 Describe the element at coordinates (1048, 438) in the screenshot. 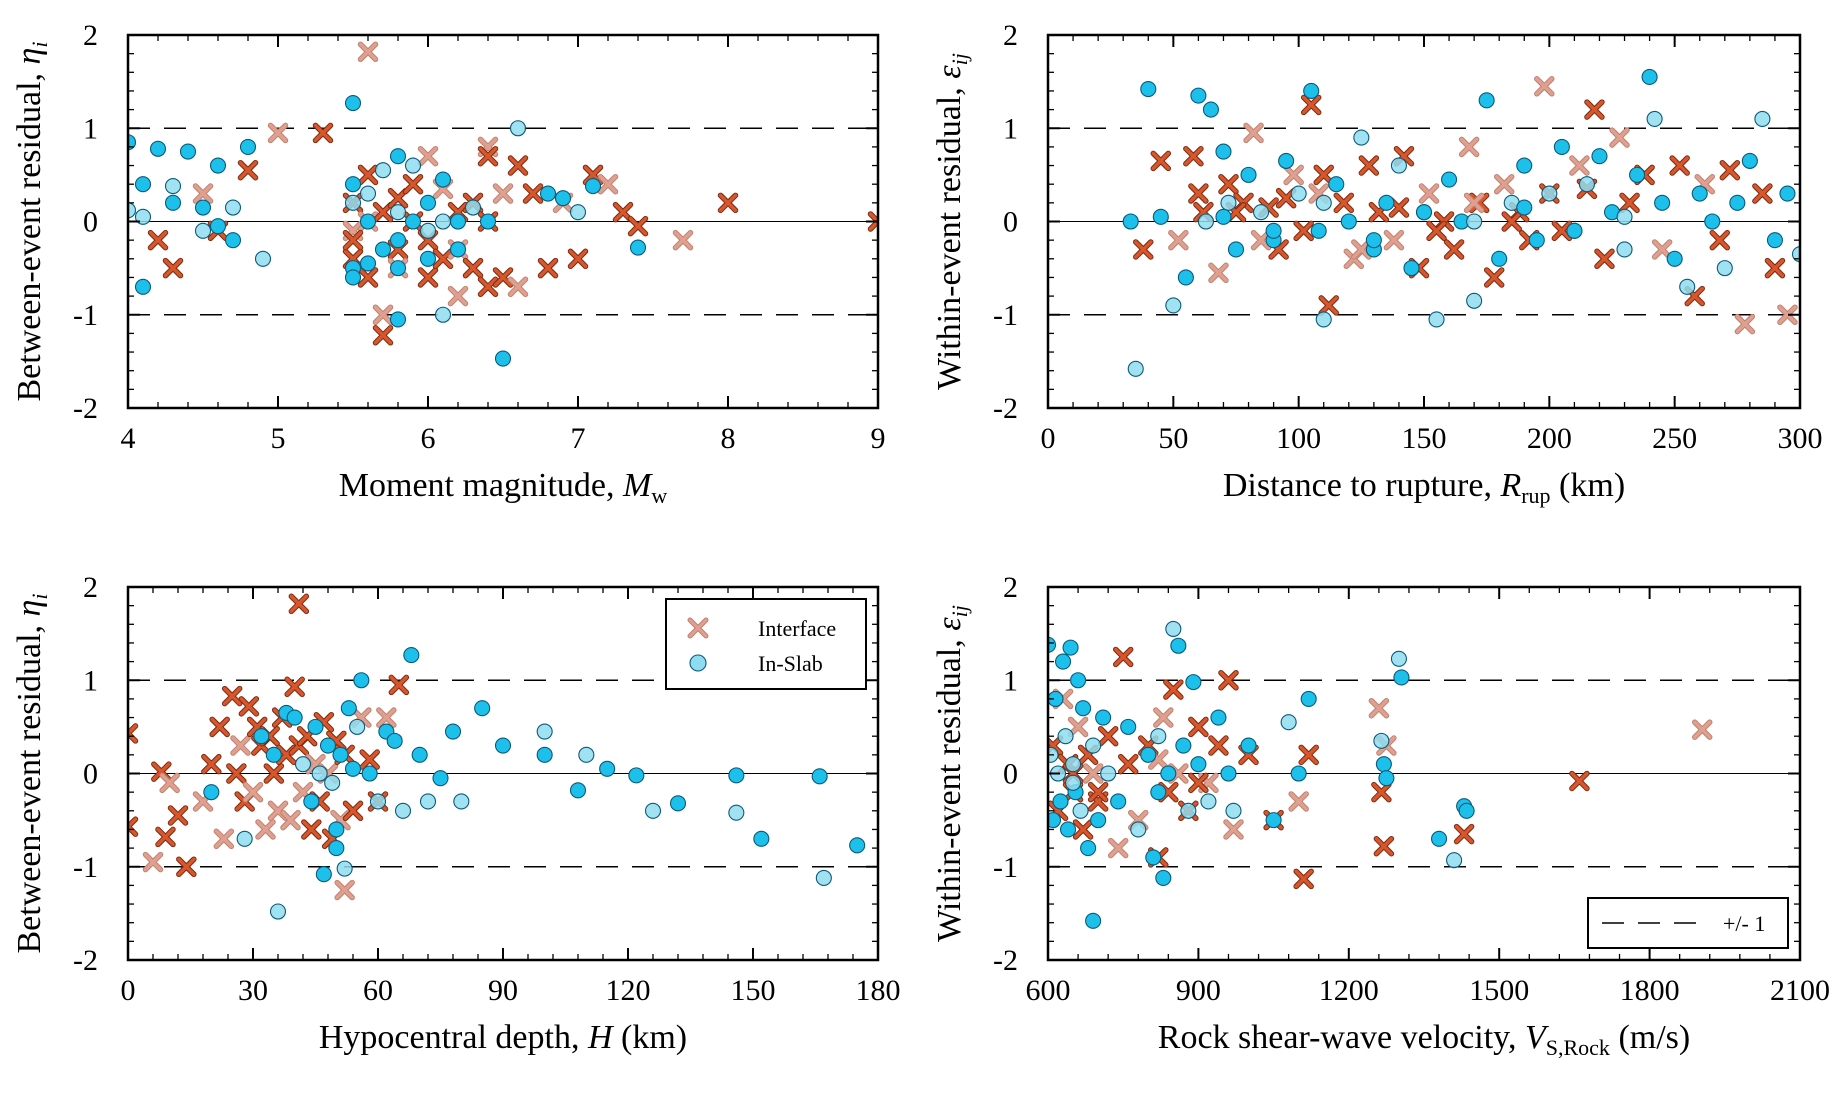

I see `x-tick-label: 0` at that location.